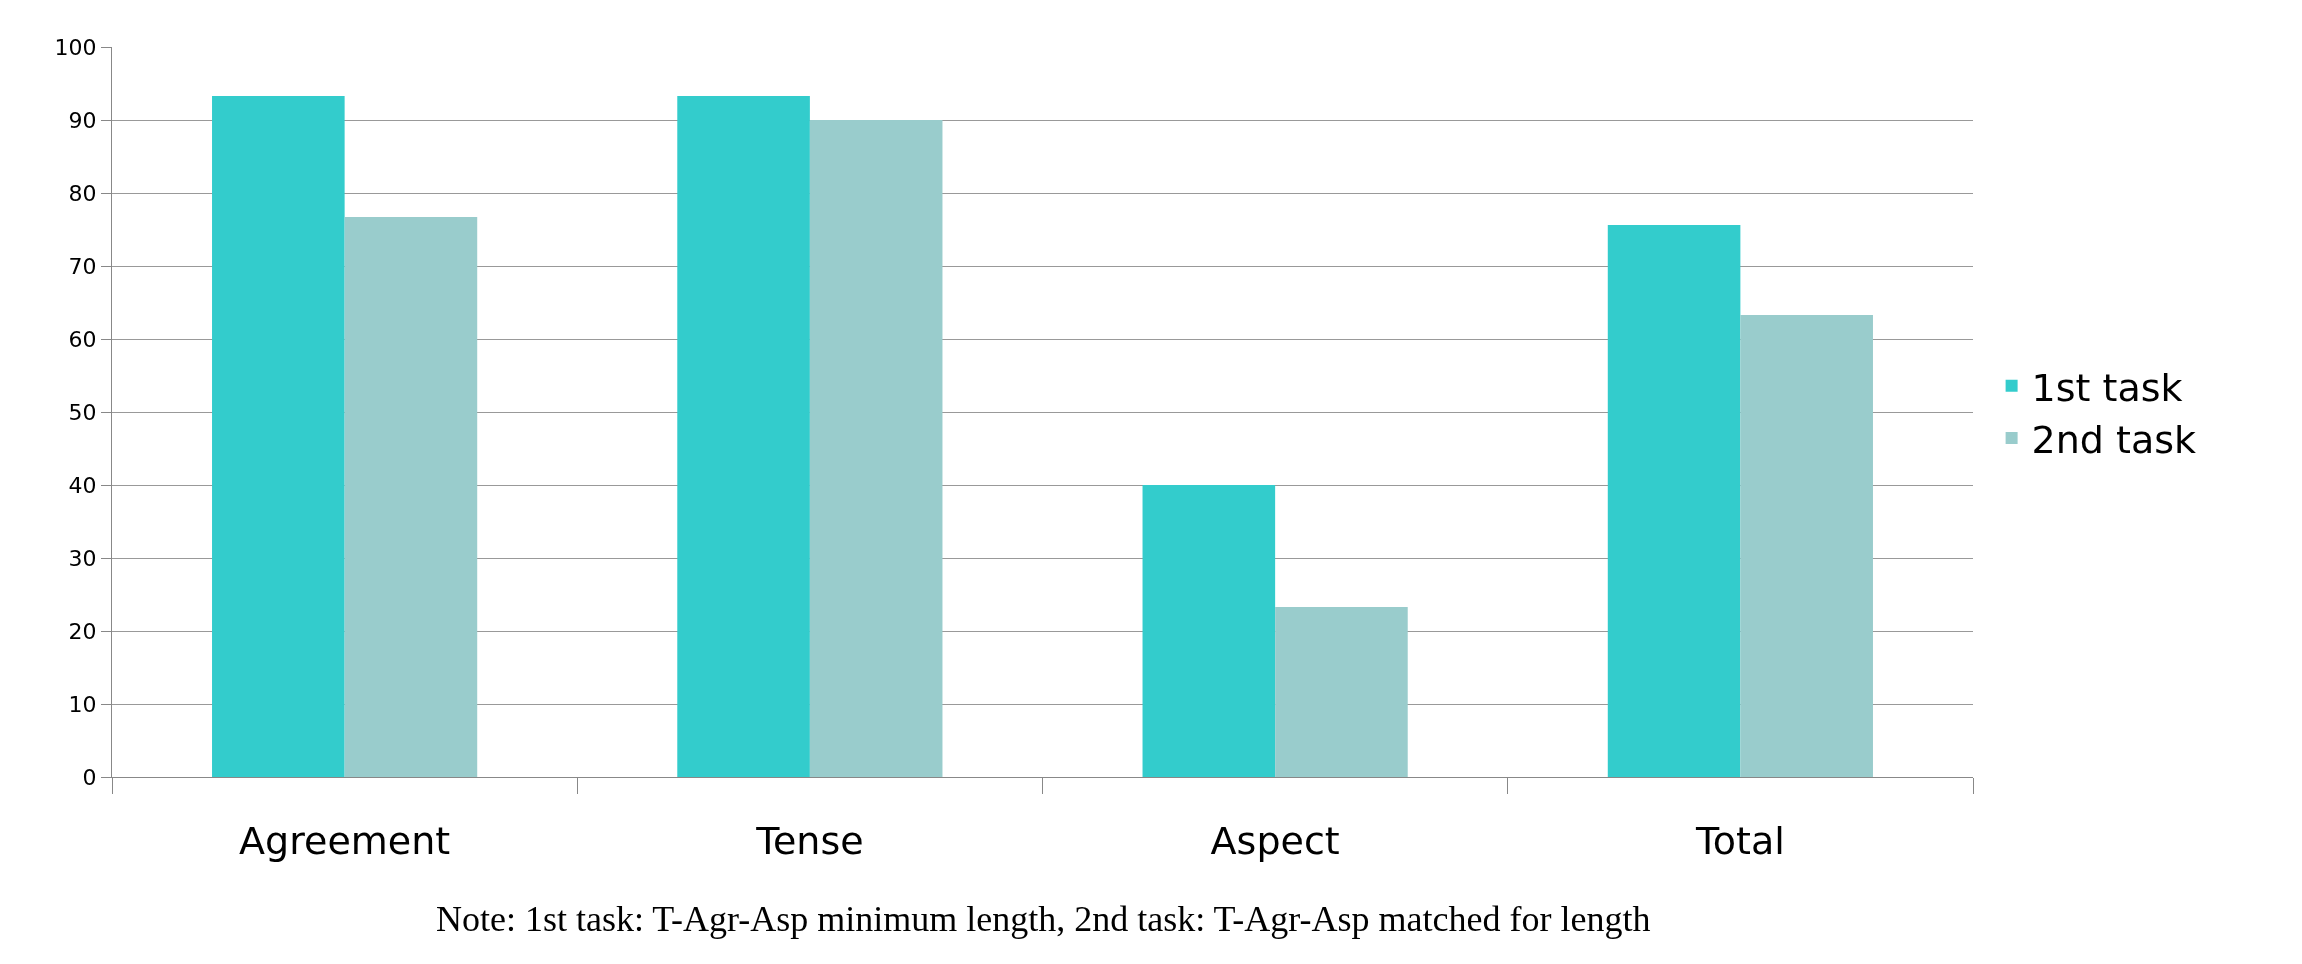  What do you see at coordinates (82, 485) in the screenshot?
I see `y-tick-label: 40` at bounding box center [82, 485].